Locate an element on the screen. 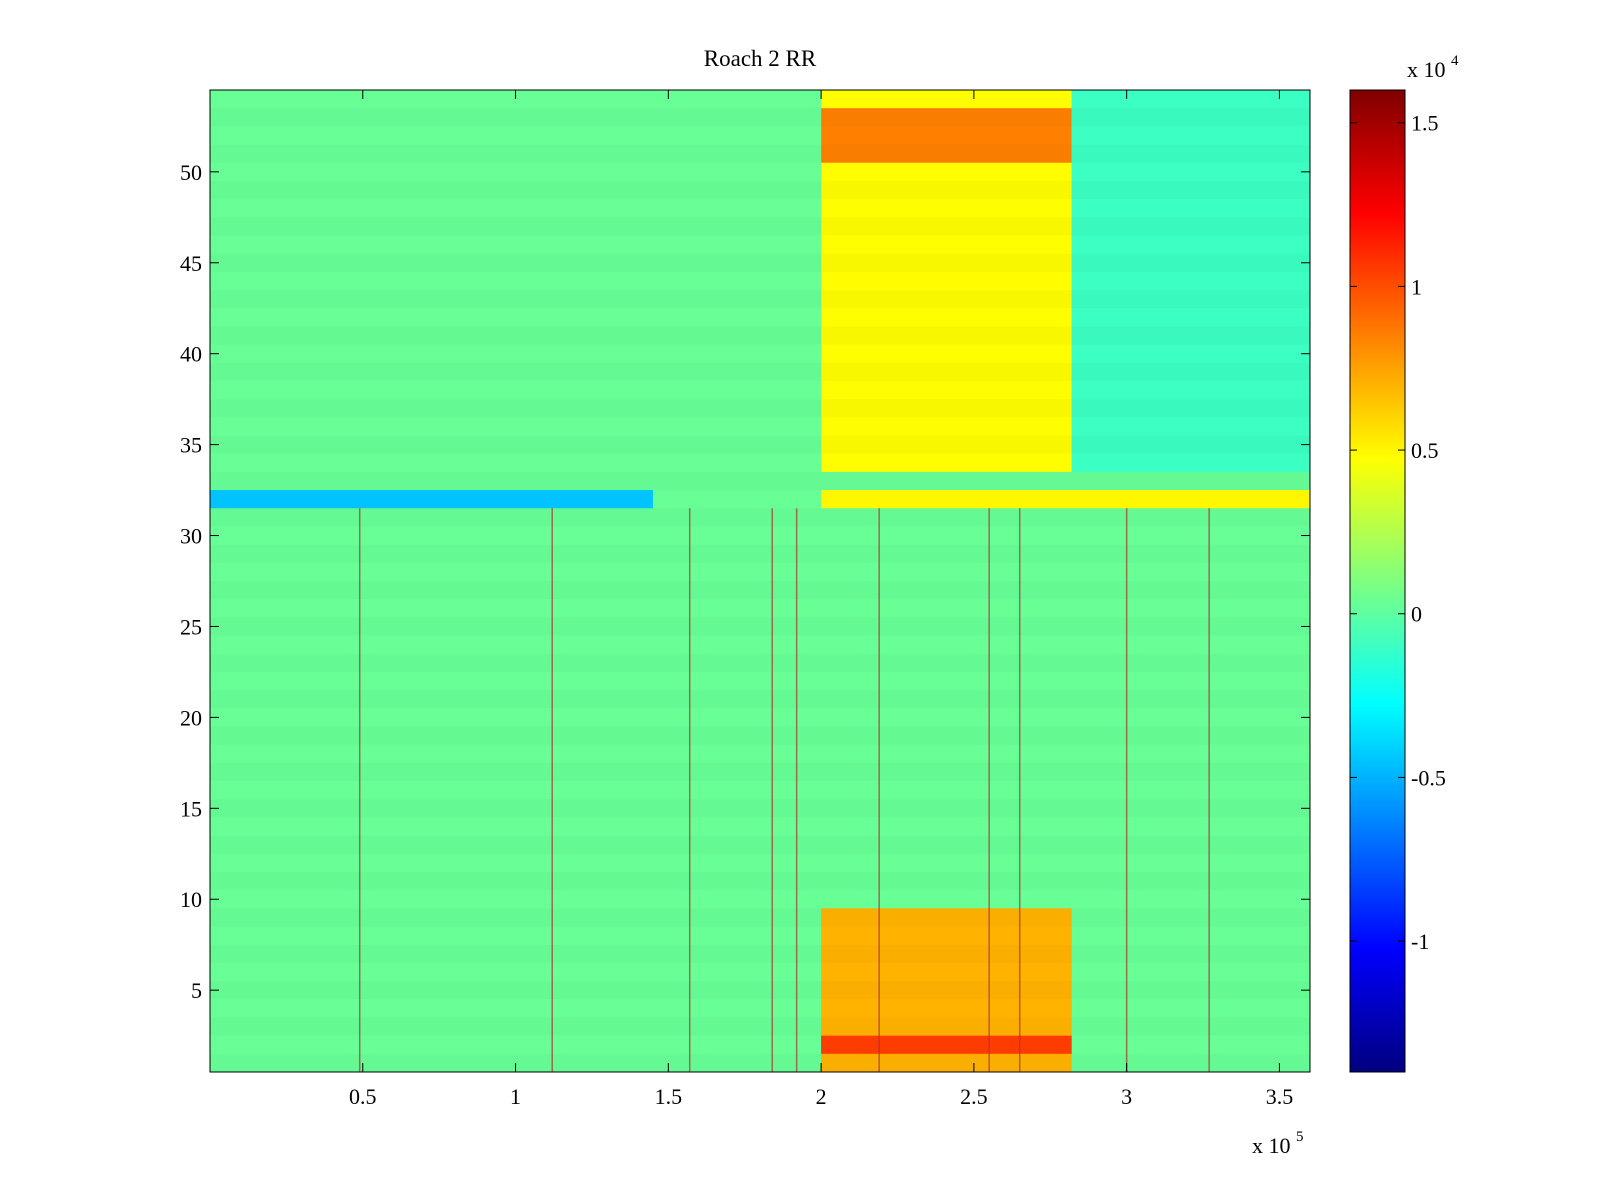  colorbar-multiplier-base: x 10 is located at coordinates (1426, 69).